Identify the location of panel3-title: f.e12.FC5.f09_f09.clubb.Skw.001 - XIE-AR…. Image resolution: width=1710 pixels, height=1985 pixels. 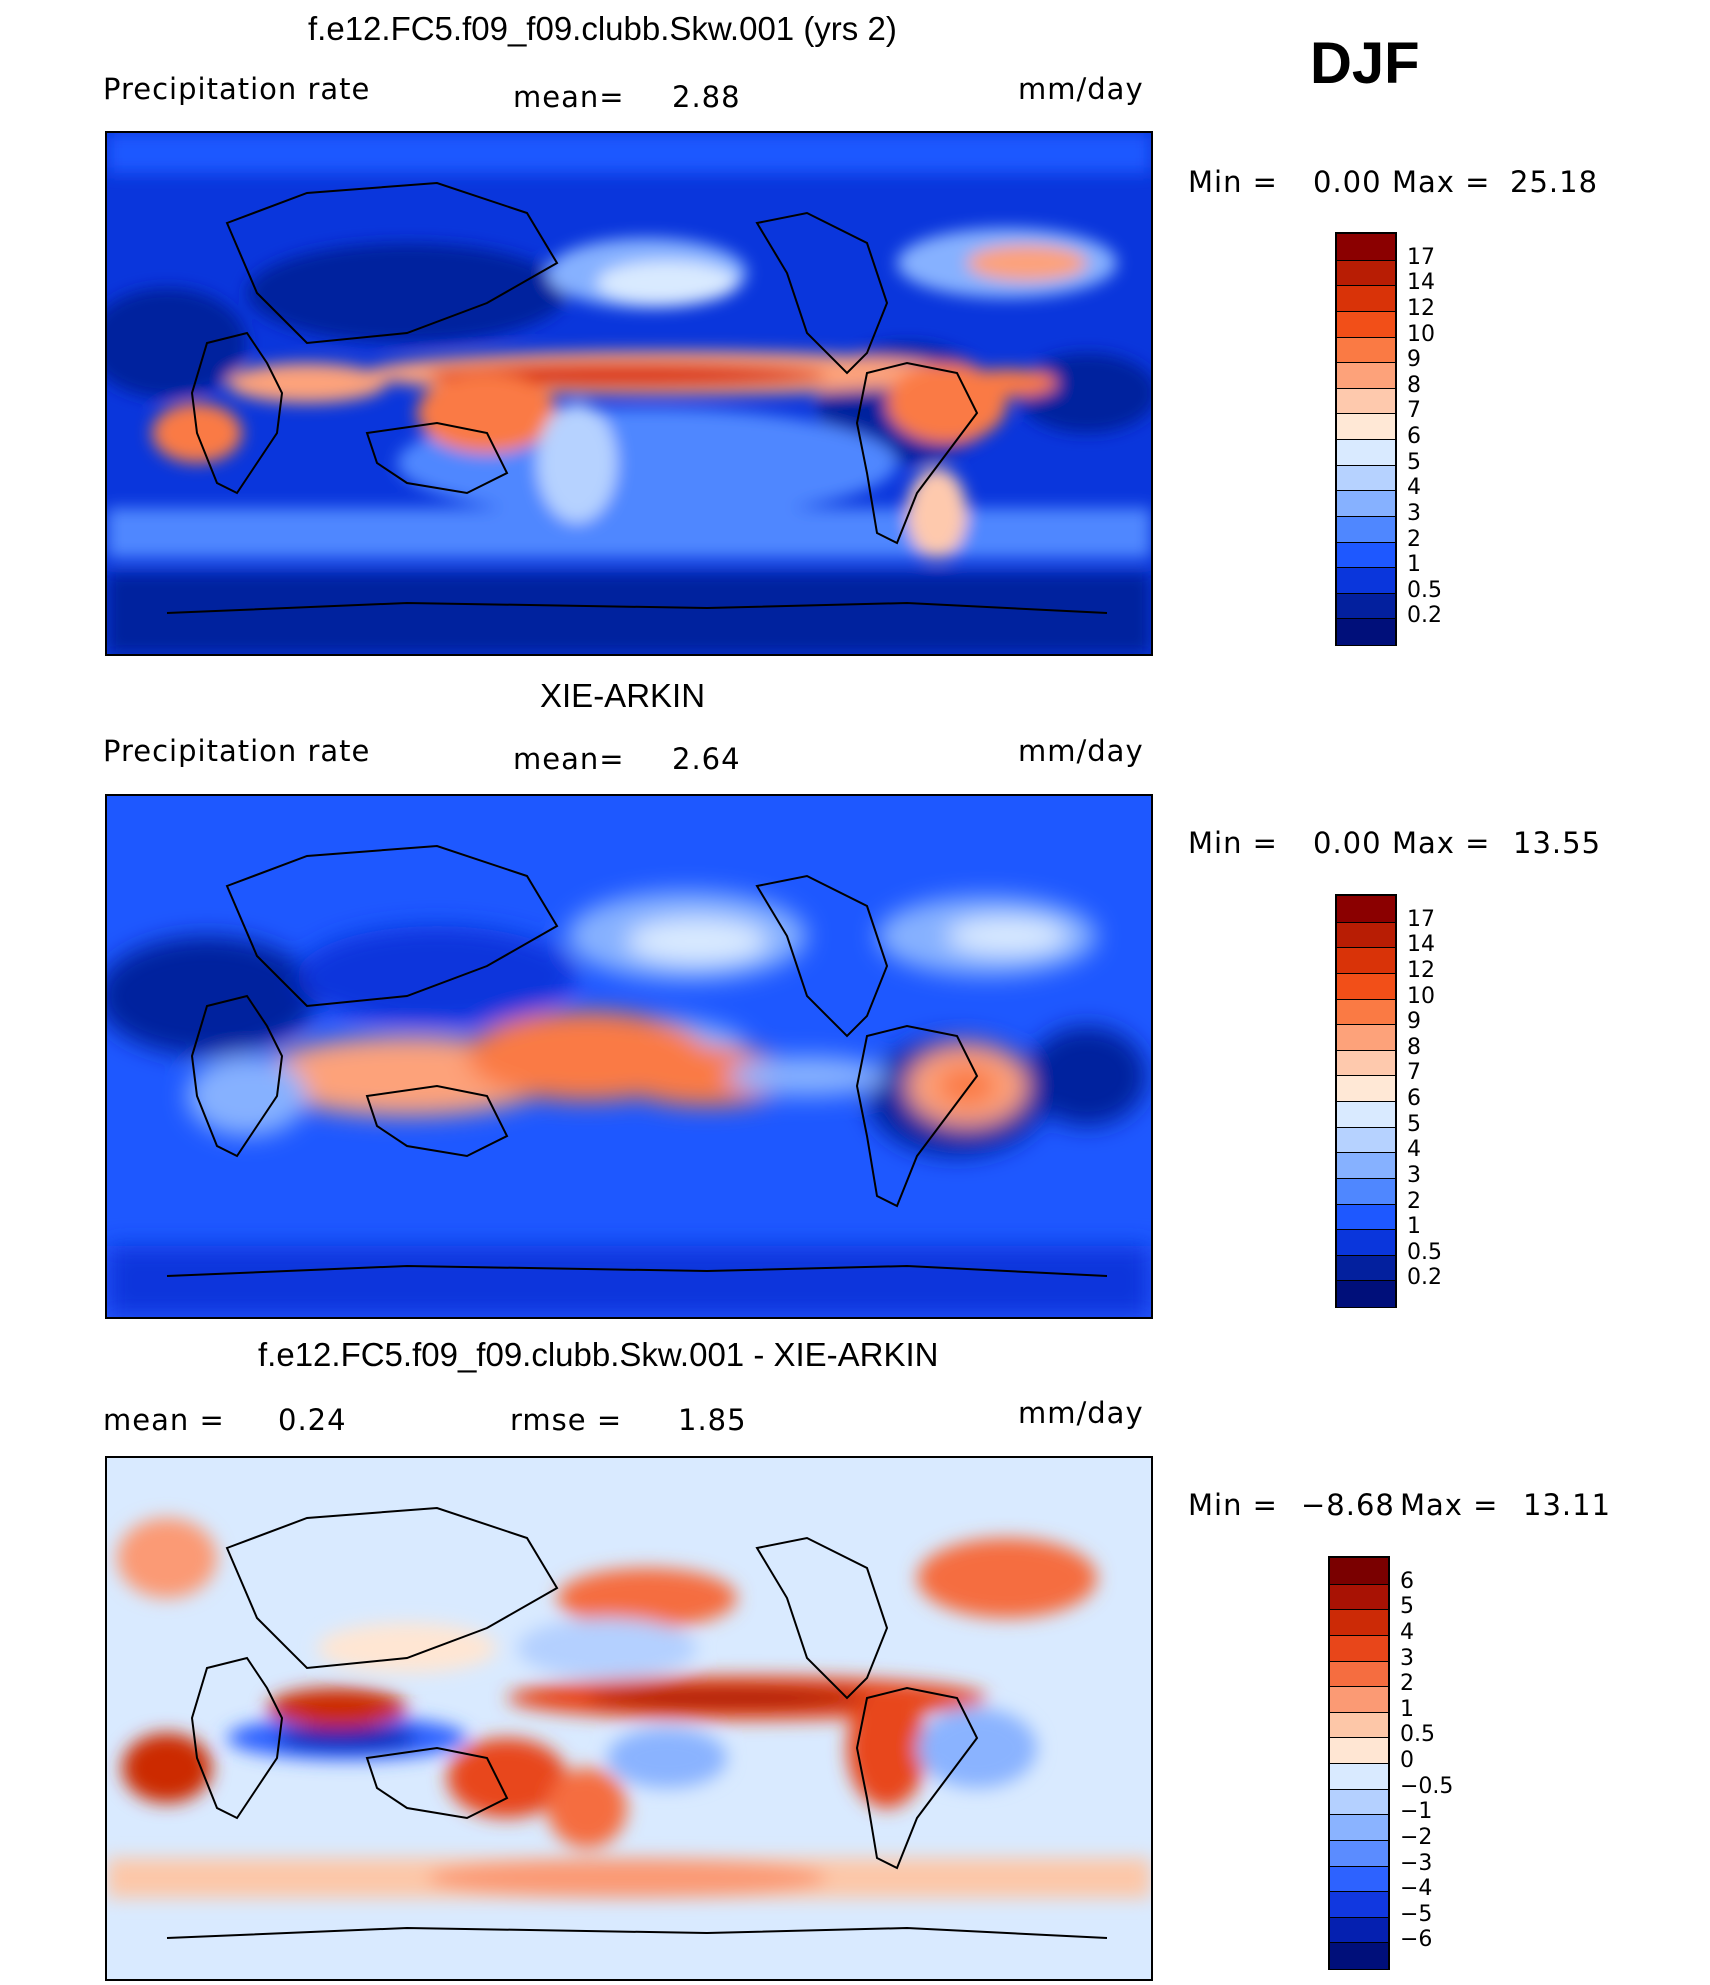
(598, 1354).